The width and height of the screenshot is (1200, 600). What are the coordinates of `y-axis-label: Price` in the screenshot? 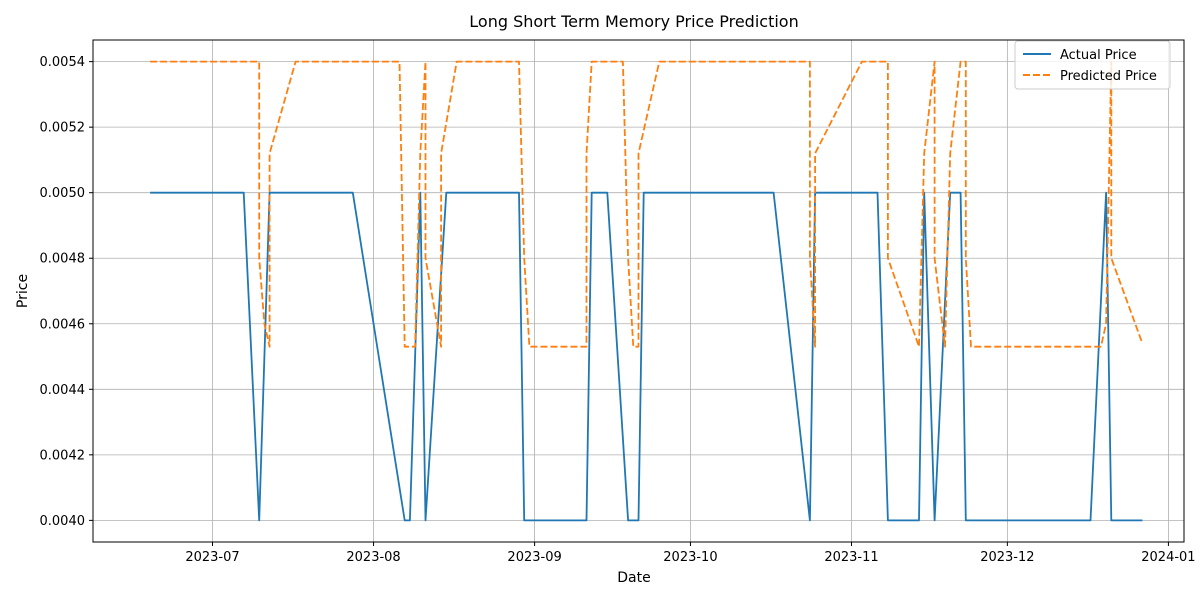 It's located at (23, 291).